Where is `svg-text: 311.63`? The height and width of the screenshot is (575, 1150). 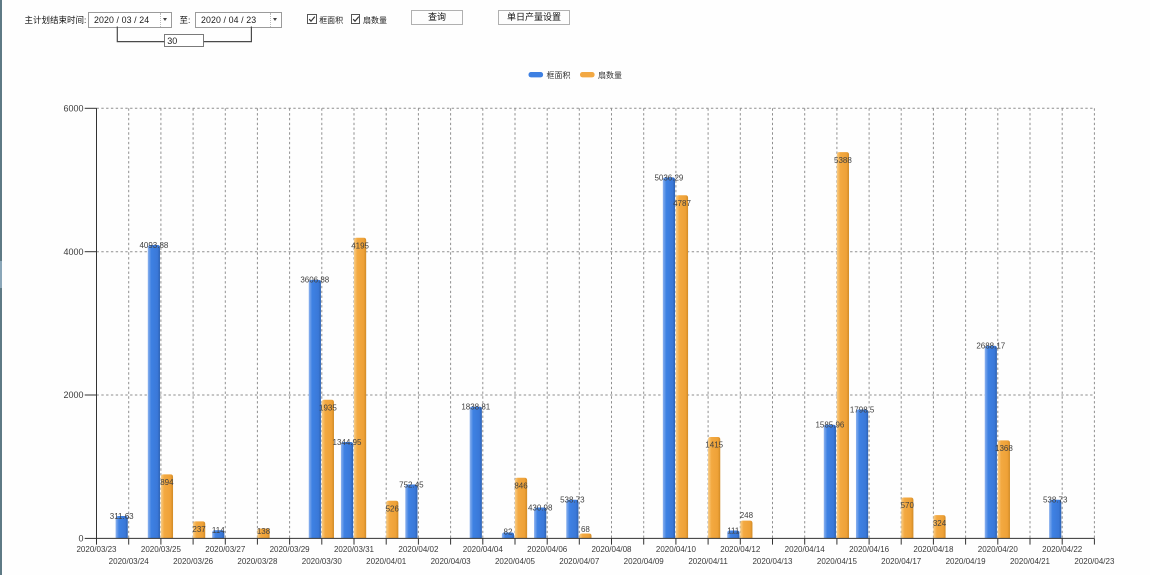
svg-text: 311.63 is located at coordinates (122, 516).